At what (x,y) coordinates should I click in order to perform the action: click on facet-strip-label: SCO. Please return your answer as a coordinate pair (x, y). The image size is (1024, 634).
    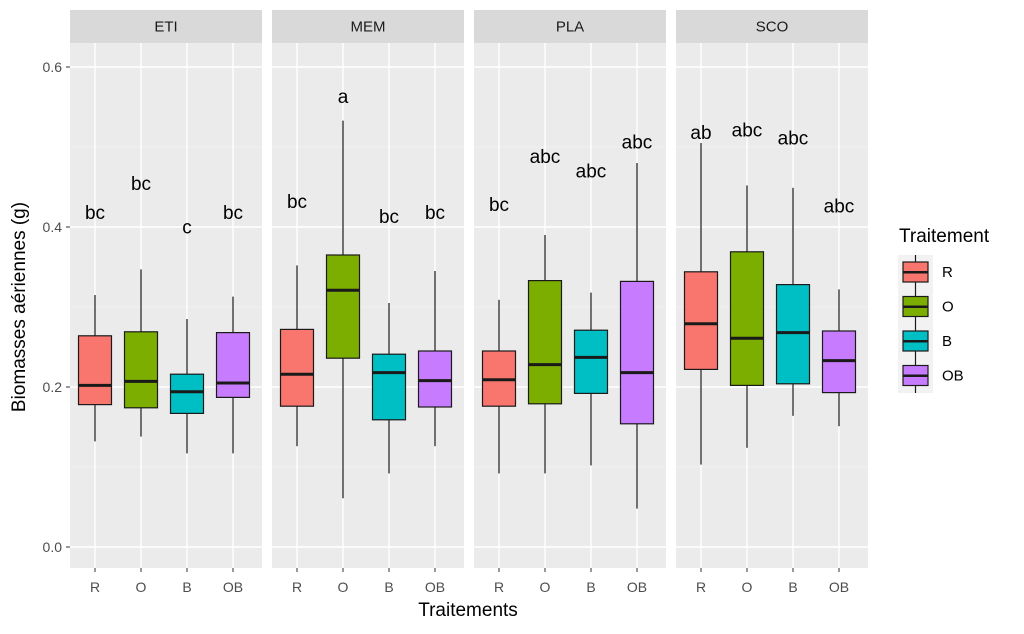
    Looking at the image, I should click on (772, 27).